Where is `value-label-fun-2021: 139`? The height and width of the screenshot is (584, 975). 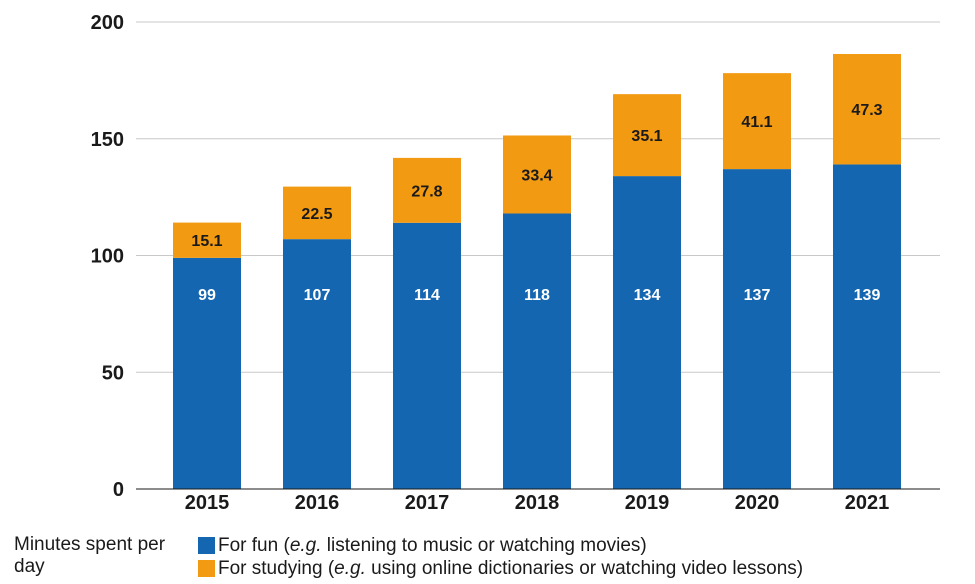 value-label-fun-2021: 139 is located at coordinates (867, 295).